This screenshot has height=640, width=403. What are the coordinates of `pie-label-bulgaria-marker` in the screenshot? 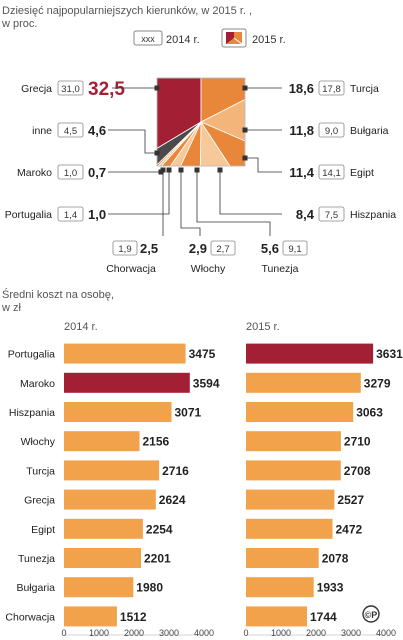 It's located at (245, 130).